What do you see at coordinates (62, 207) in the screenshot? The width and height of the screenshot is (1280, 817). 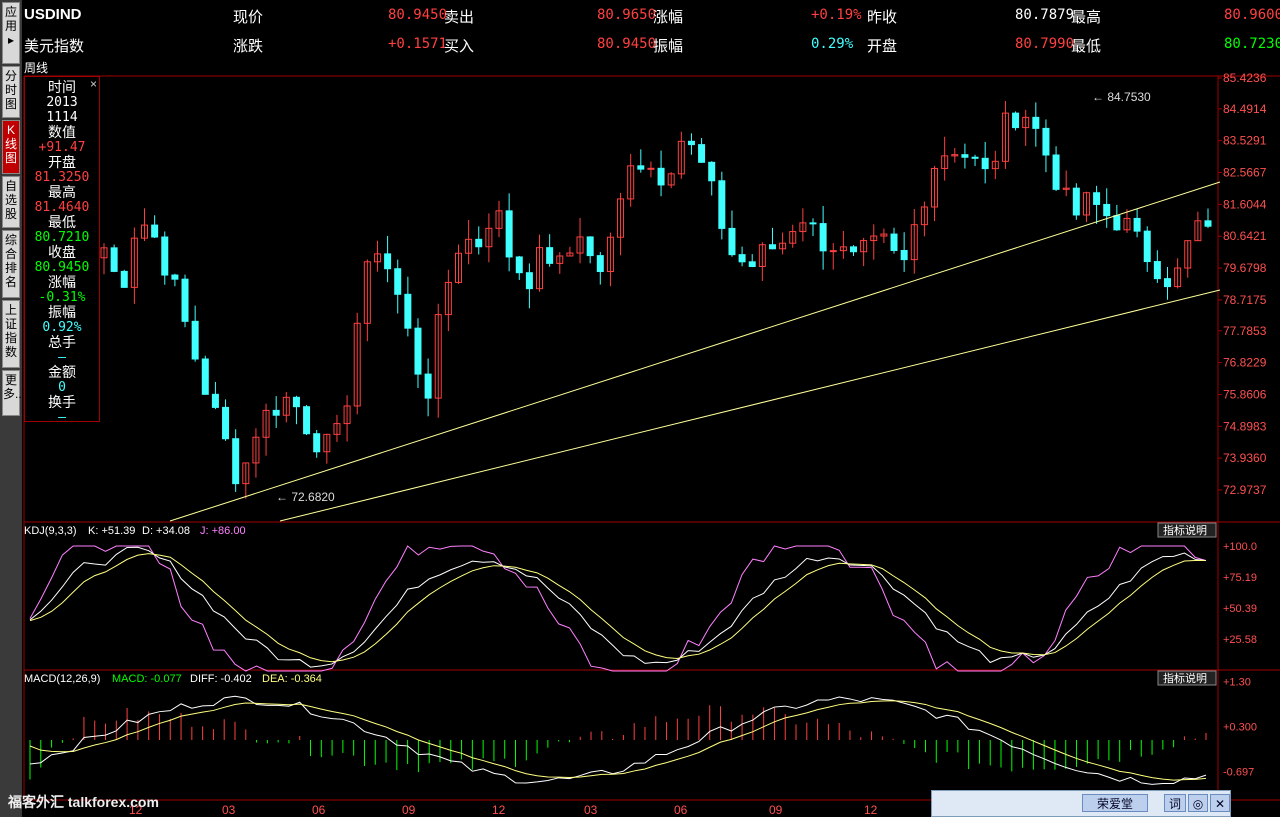 I see `info-value-3: 81.4640` at bounding box center [62, 207].